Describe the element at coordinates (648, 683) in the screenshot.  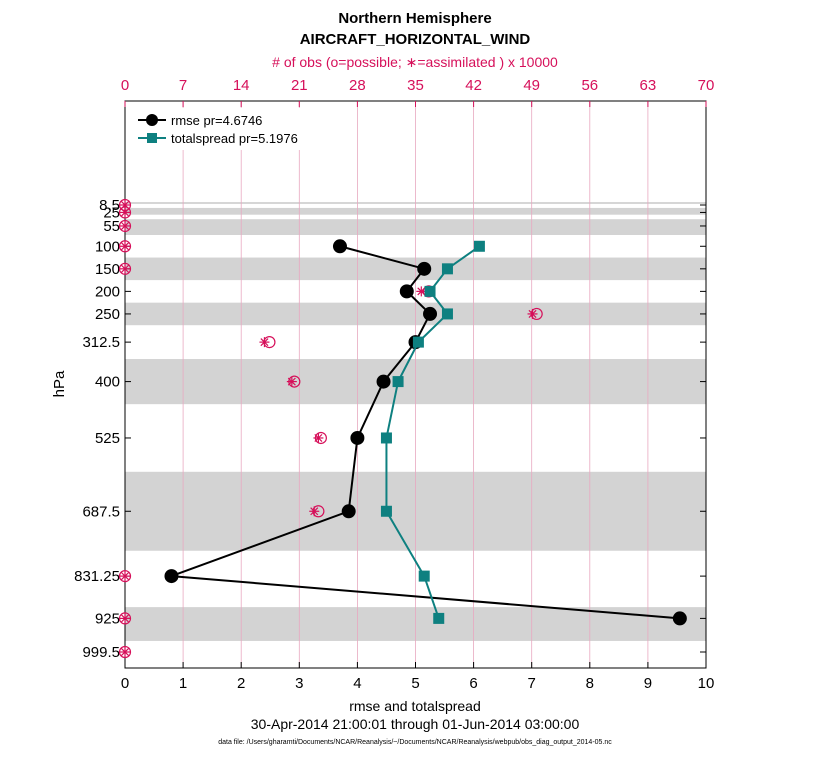
I see `x-tick-label: 9` at that location.